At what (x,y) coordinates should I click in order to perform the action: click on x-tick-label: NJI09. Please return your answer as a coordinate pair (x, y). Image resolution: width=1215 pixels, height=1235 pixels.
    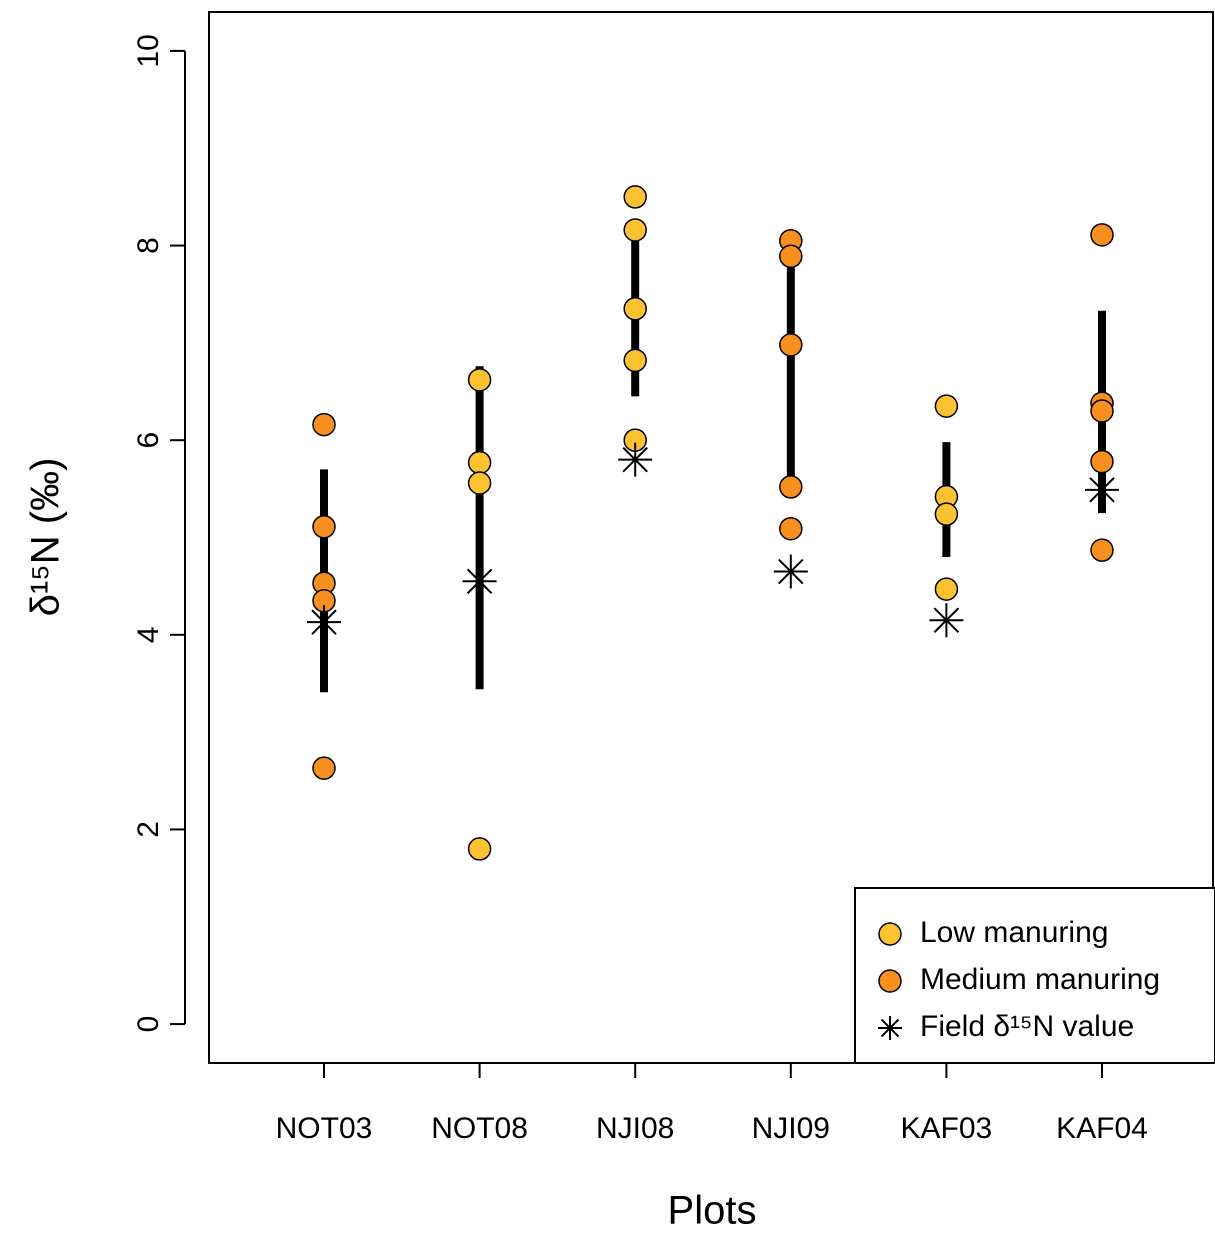
    Looking at the image, I should click on (791, 1128).